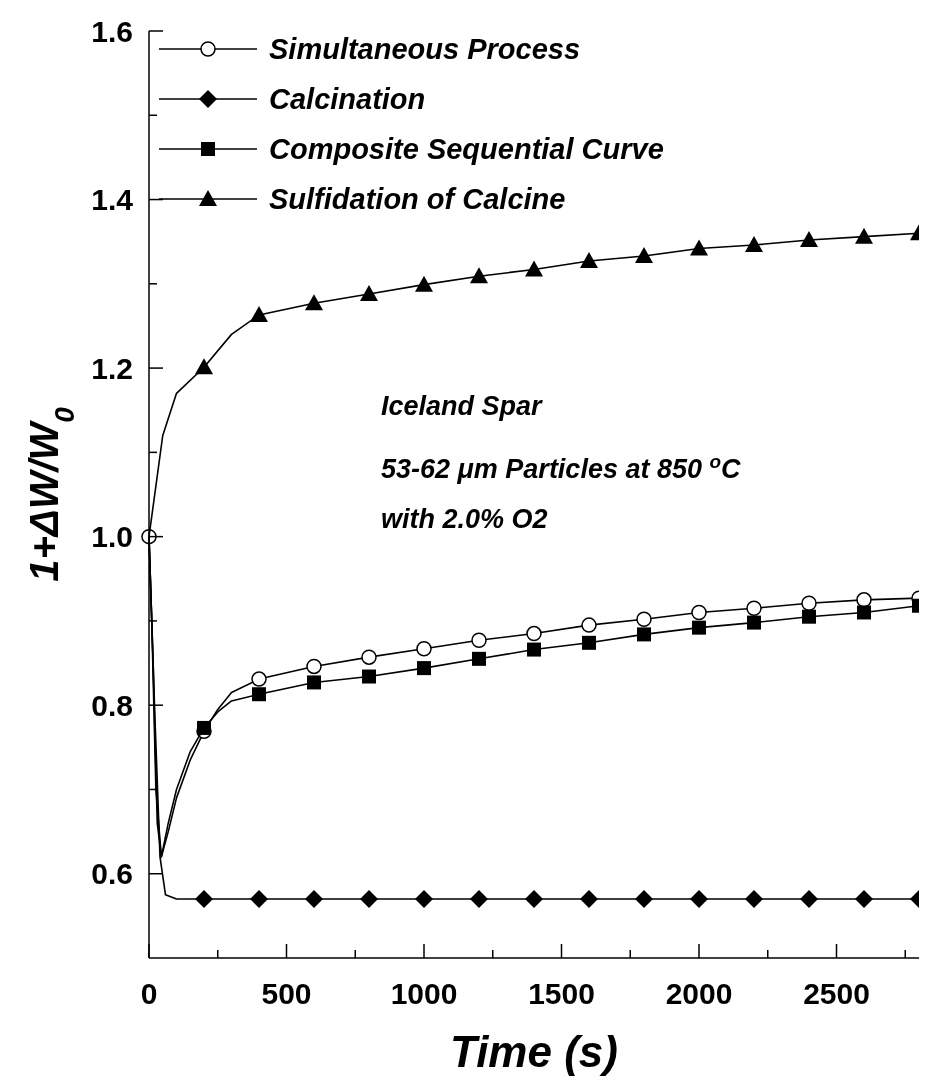 Image resolution: width=927 pixels, height=1087 pixels. Describe the element at coordinates (561, 467) in the screenshot. I see `annotation: 53-62 μm Particles at 850 $^{o}$C` at that location.